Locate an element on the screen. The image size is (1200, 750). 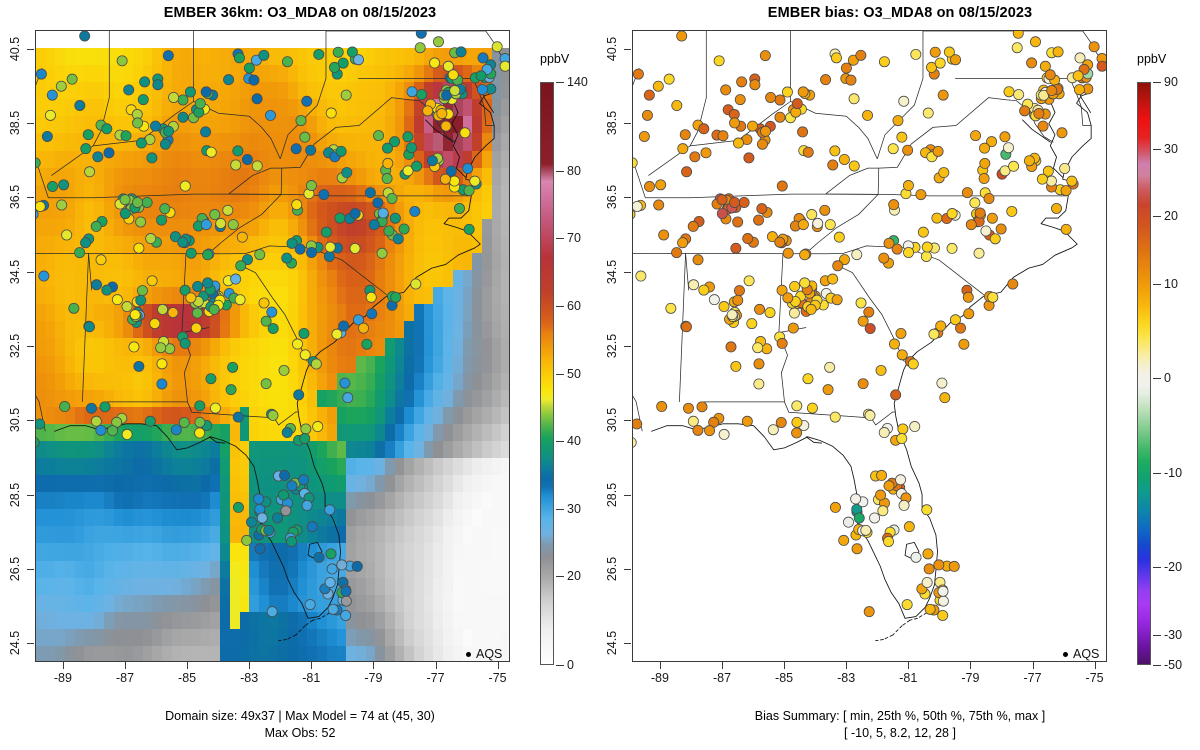
x-tick-label: -75 is located at coordinates (1094, 678).